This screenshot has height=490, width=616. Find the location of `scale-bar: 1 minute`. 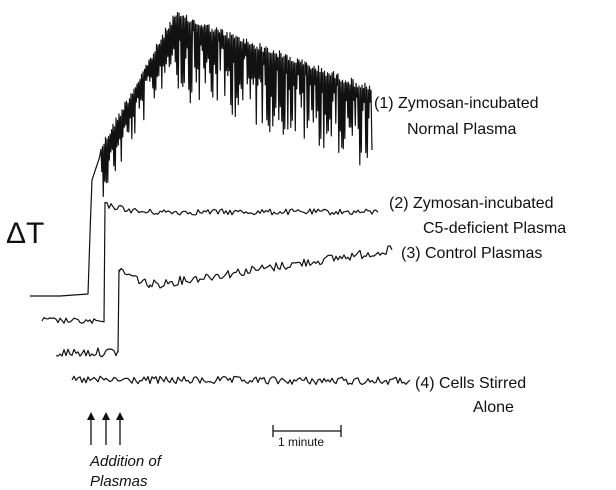

scale-bar: 1 minute is located at coordinates (307, 437).